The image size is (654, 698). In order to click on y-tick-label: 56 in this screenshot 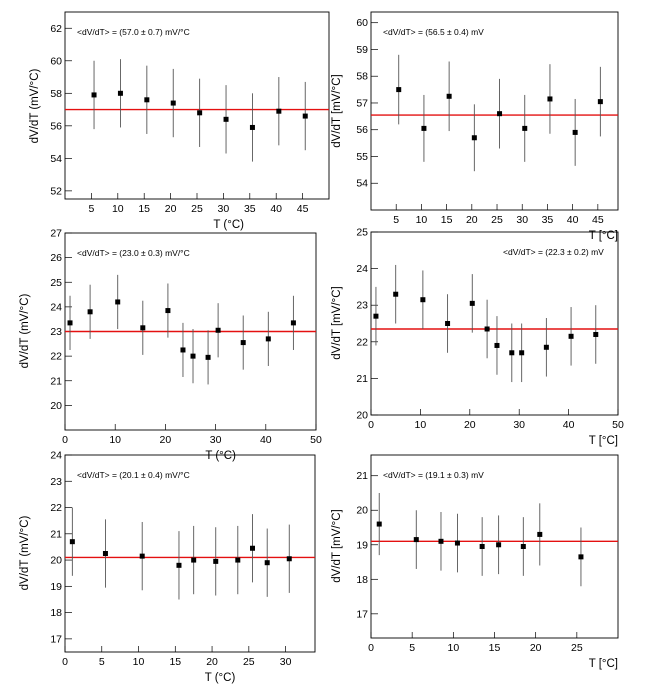, I will do `click(56, 126)`.